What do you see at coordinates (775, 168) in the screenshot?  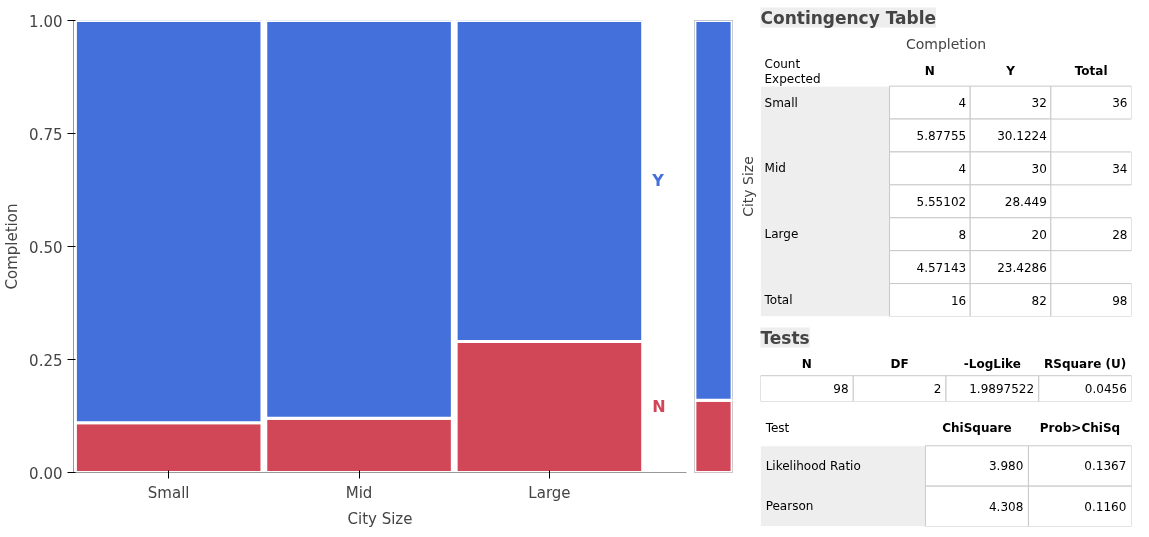 I see `y-tick-label: Mid` at bounding box center [775, 168].